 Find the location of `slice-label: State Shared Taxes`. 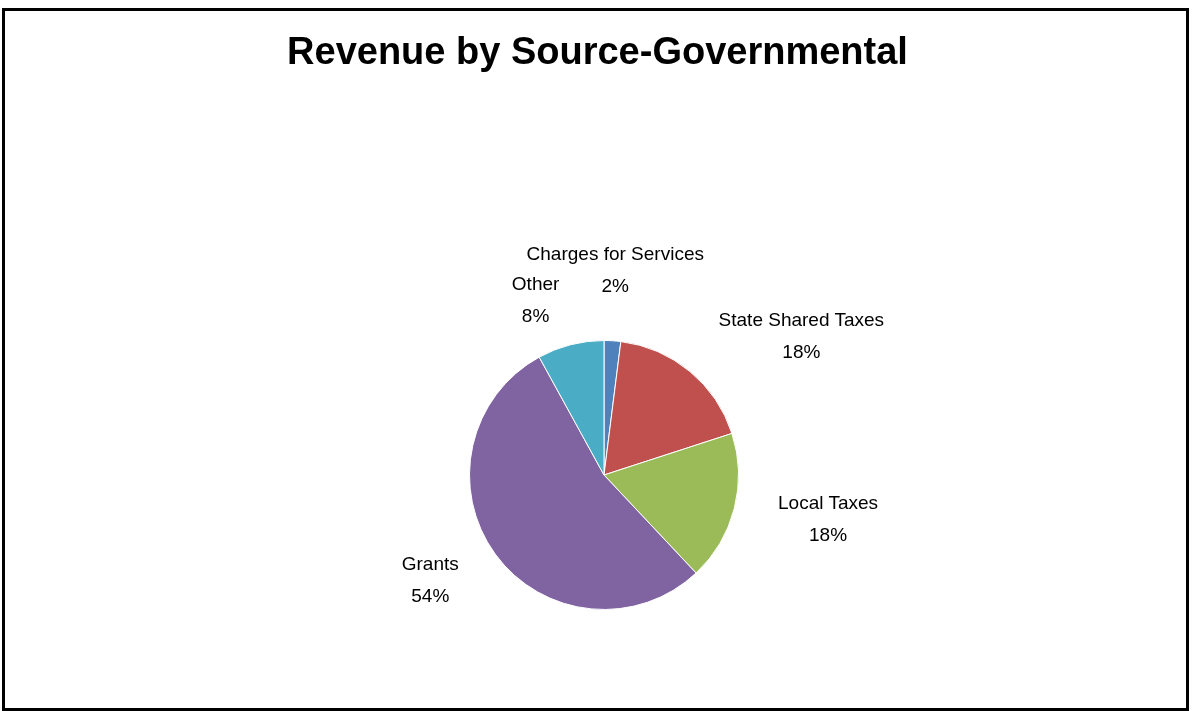

slice-label: State Shared Taxes is located at coordinates (801, 319).